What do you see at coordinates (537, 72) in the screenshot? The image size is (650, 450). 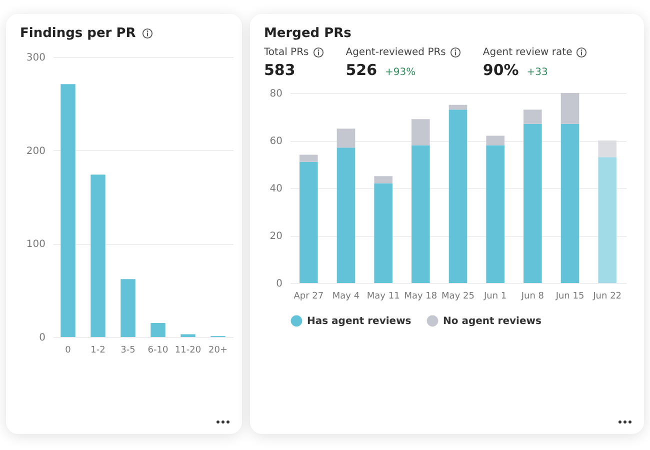 I see `text: +33` at bounding box center [537, 72].